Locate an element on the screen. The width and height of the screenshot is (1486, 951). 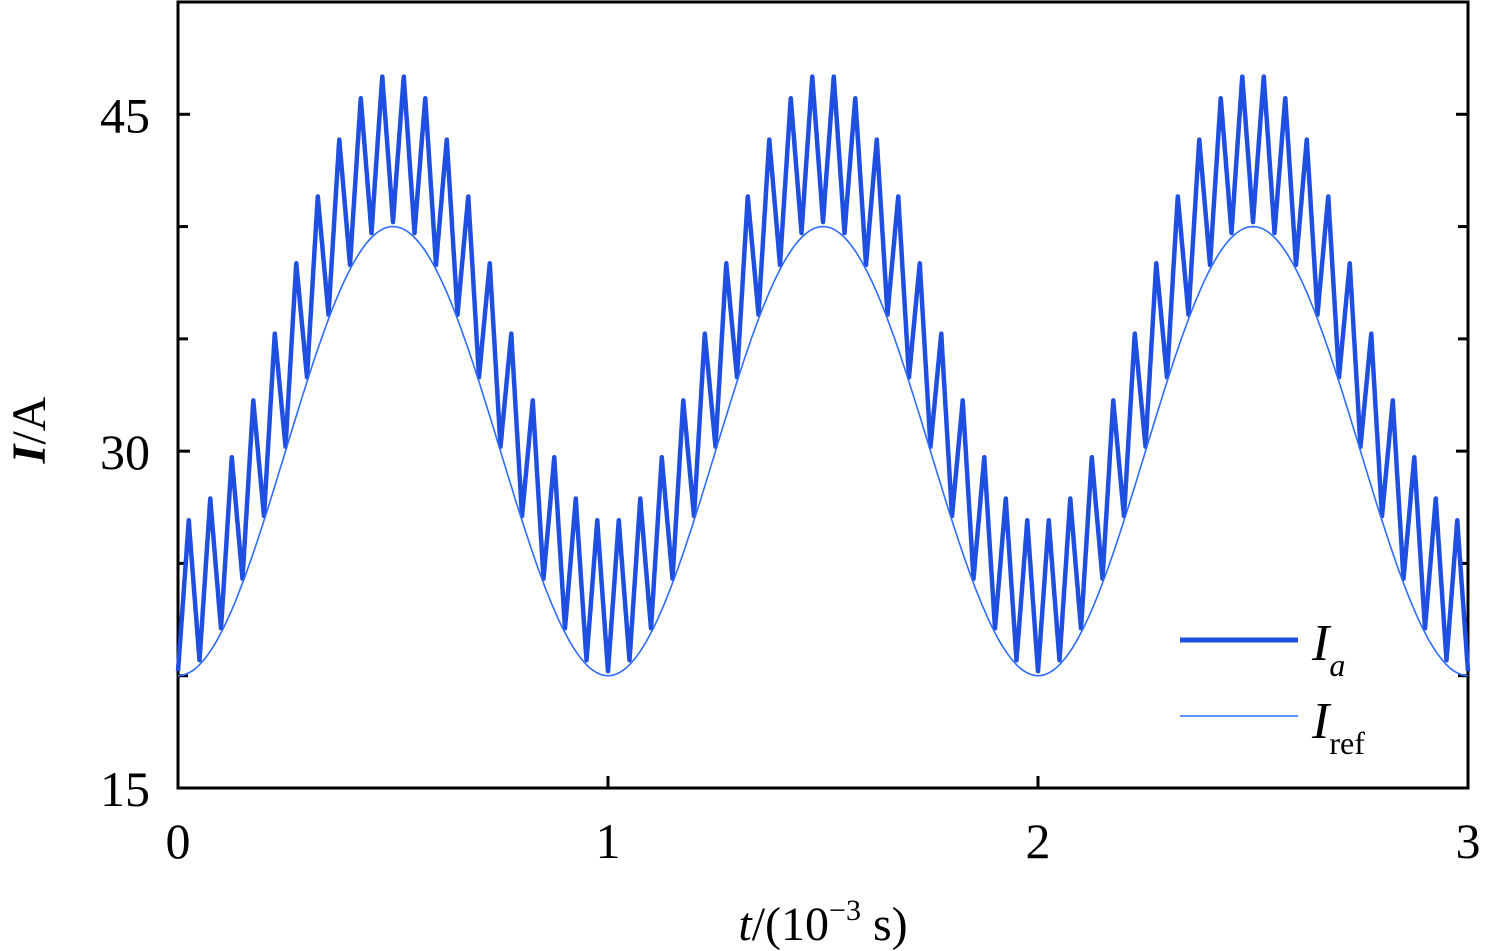
y-axis-title: I/A is located at coordinates (29, 430).